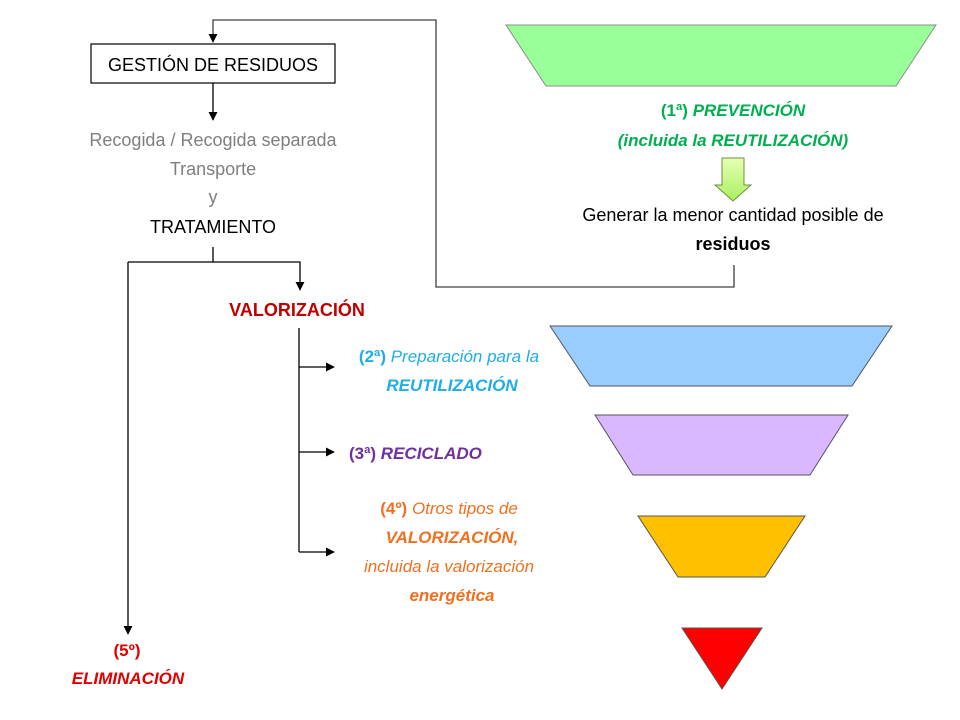 Image resolution: width=960 pixels, height=720 pixels. Describe the element at coordinates (297, 309) in the screenshot. I see `valorization-heading: VALORIZACIÓN` at that location.